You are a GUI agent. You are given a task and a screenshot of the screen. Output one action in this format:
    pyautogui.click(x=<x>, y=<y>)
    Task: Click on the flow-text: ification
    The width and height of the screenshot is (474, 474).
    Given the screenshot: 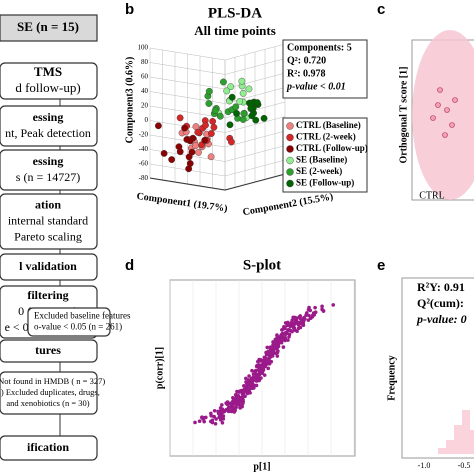 What is the action you would take?
    pyautogui.click(x=48, y=447)
    